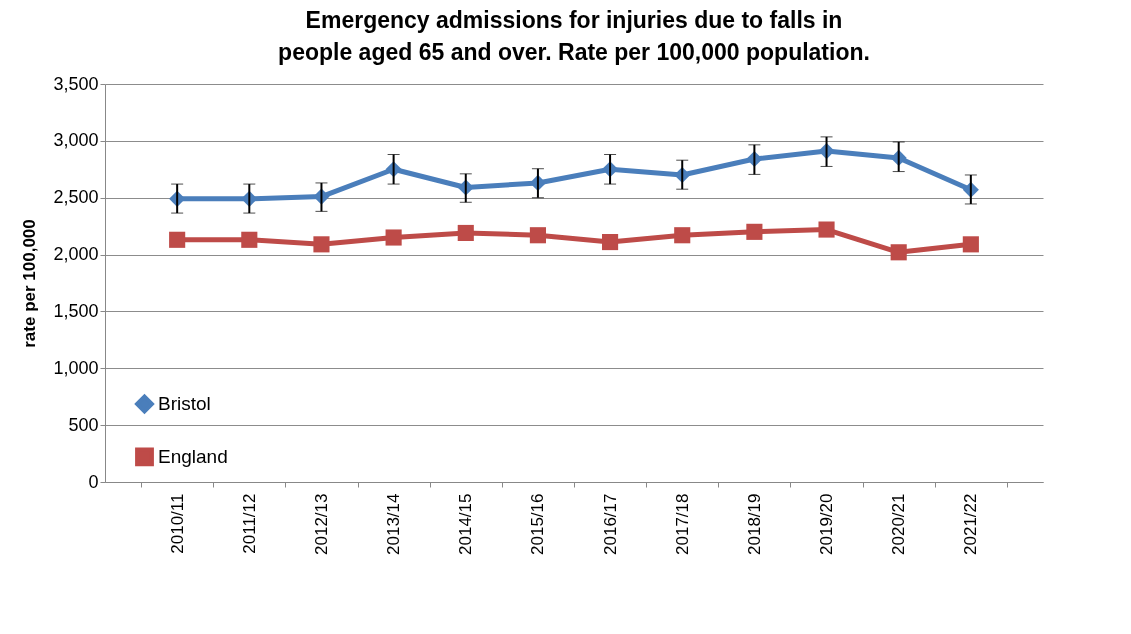  What do you see at coordinates (574, 36) in the screenshot?
I see `chart-title: Emergency admissions for injuries due to falls in people aged 65 and over. Rate per 100,000 population.` at bounding box center [574, 36].